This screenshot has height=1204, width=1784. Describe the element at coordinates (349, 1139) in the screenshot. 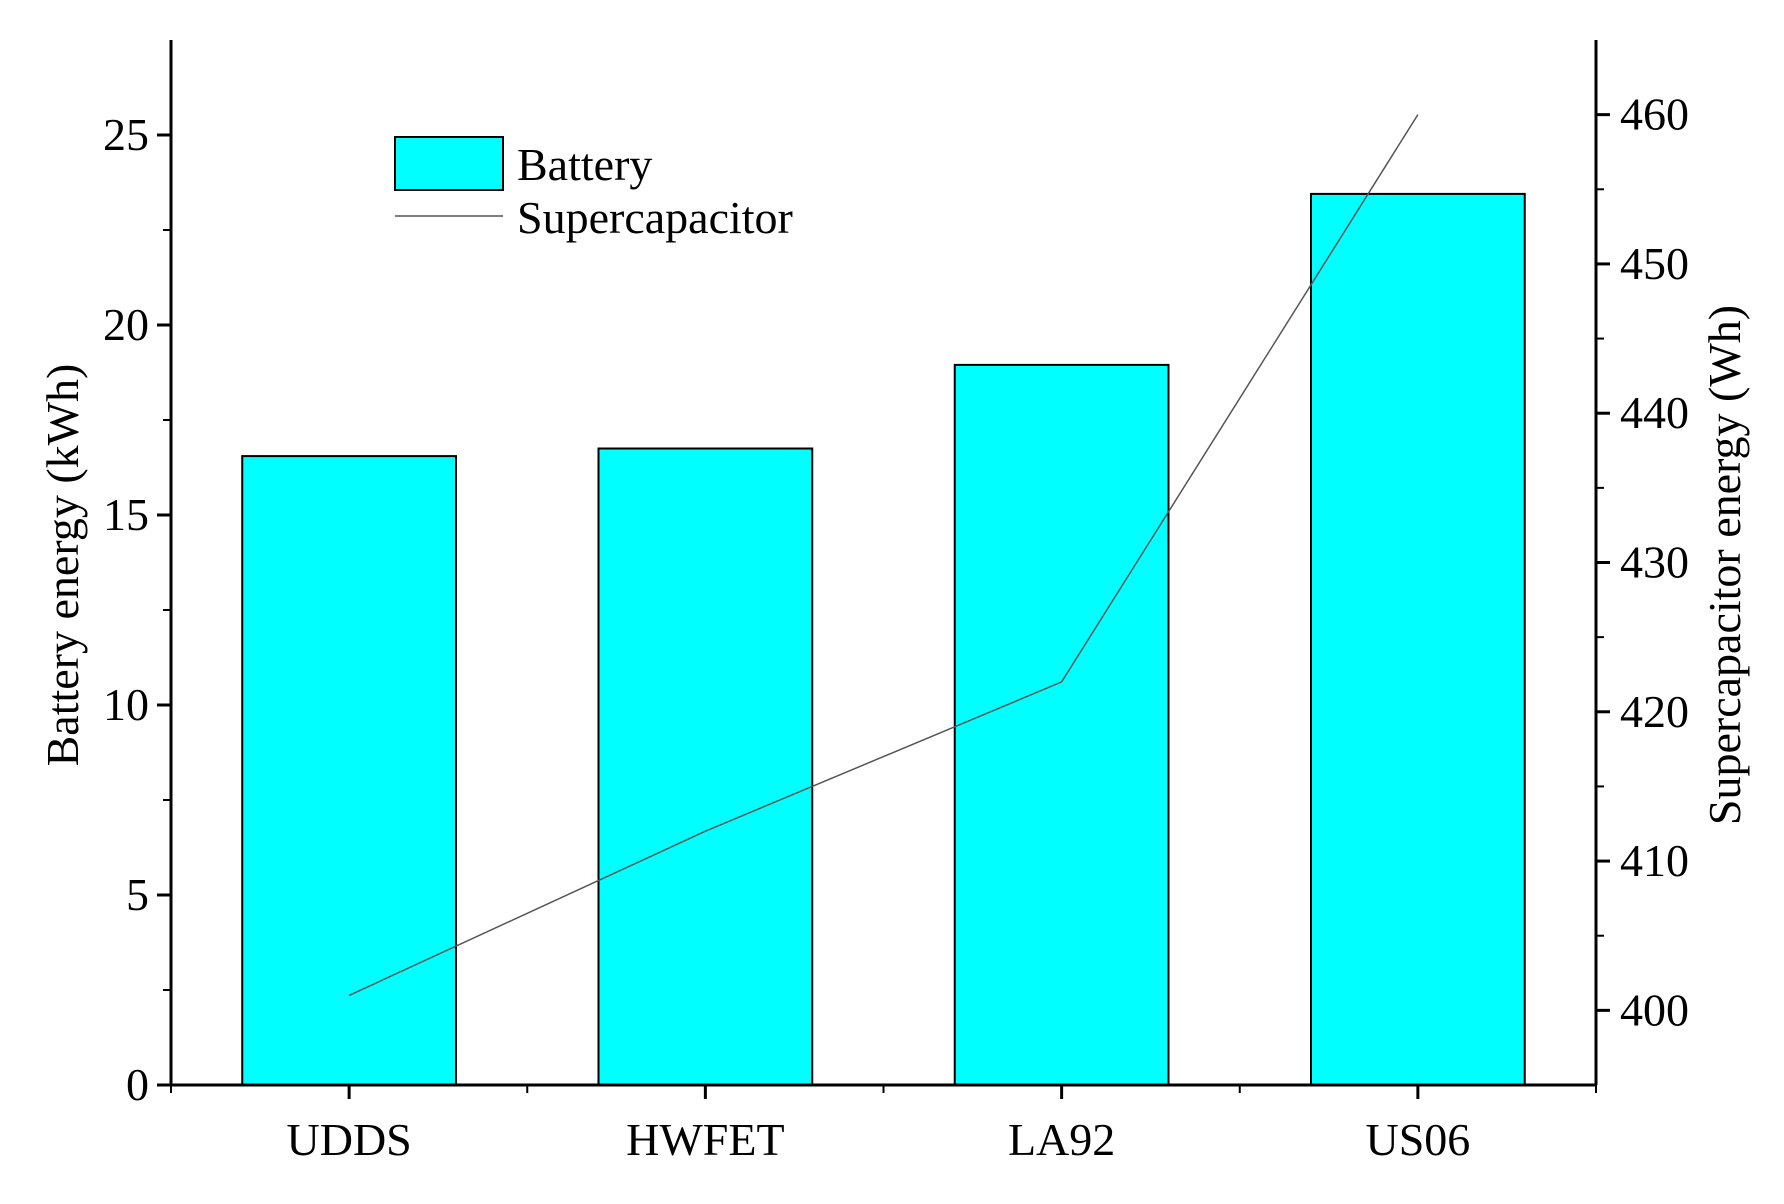

I see `x-tick-label: UDDS` at that location.